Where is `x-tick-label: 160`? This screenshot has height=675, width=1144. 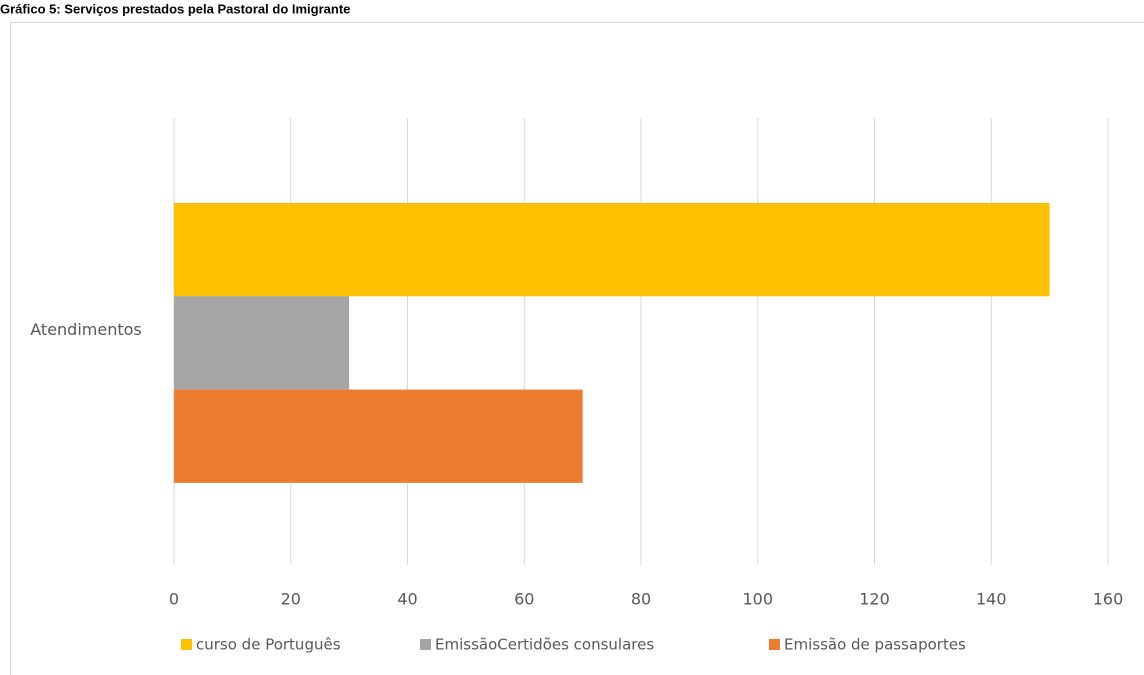
x-tick-label: 160 is located at coordinates (1108, 599).